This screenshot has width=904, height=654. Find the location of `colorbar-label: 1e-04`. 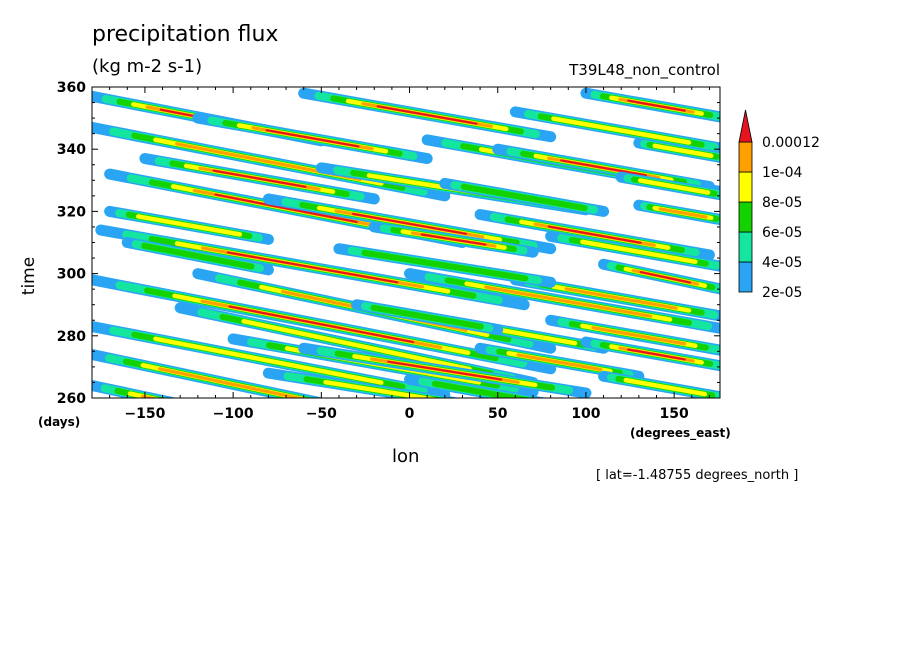

colorbar-label: 1e-04 is located at coordinates (782, 173).